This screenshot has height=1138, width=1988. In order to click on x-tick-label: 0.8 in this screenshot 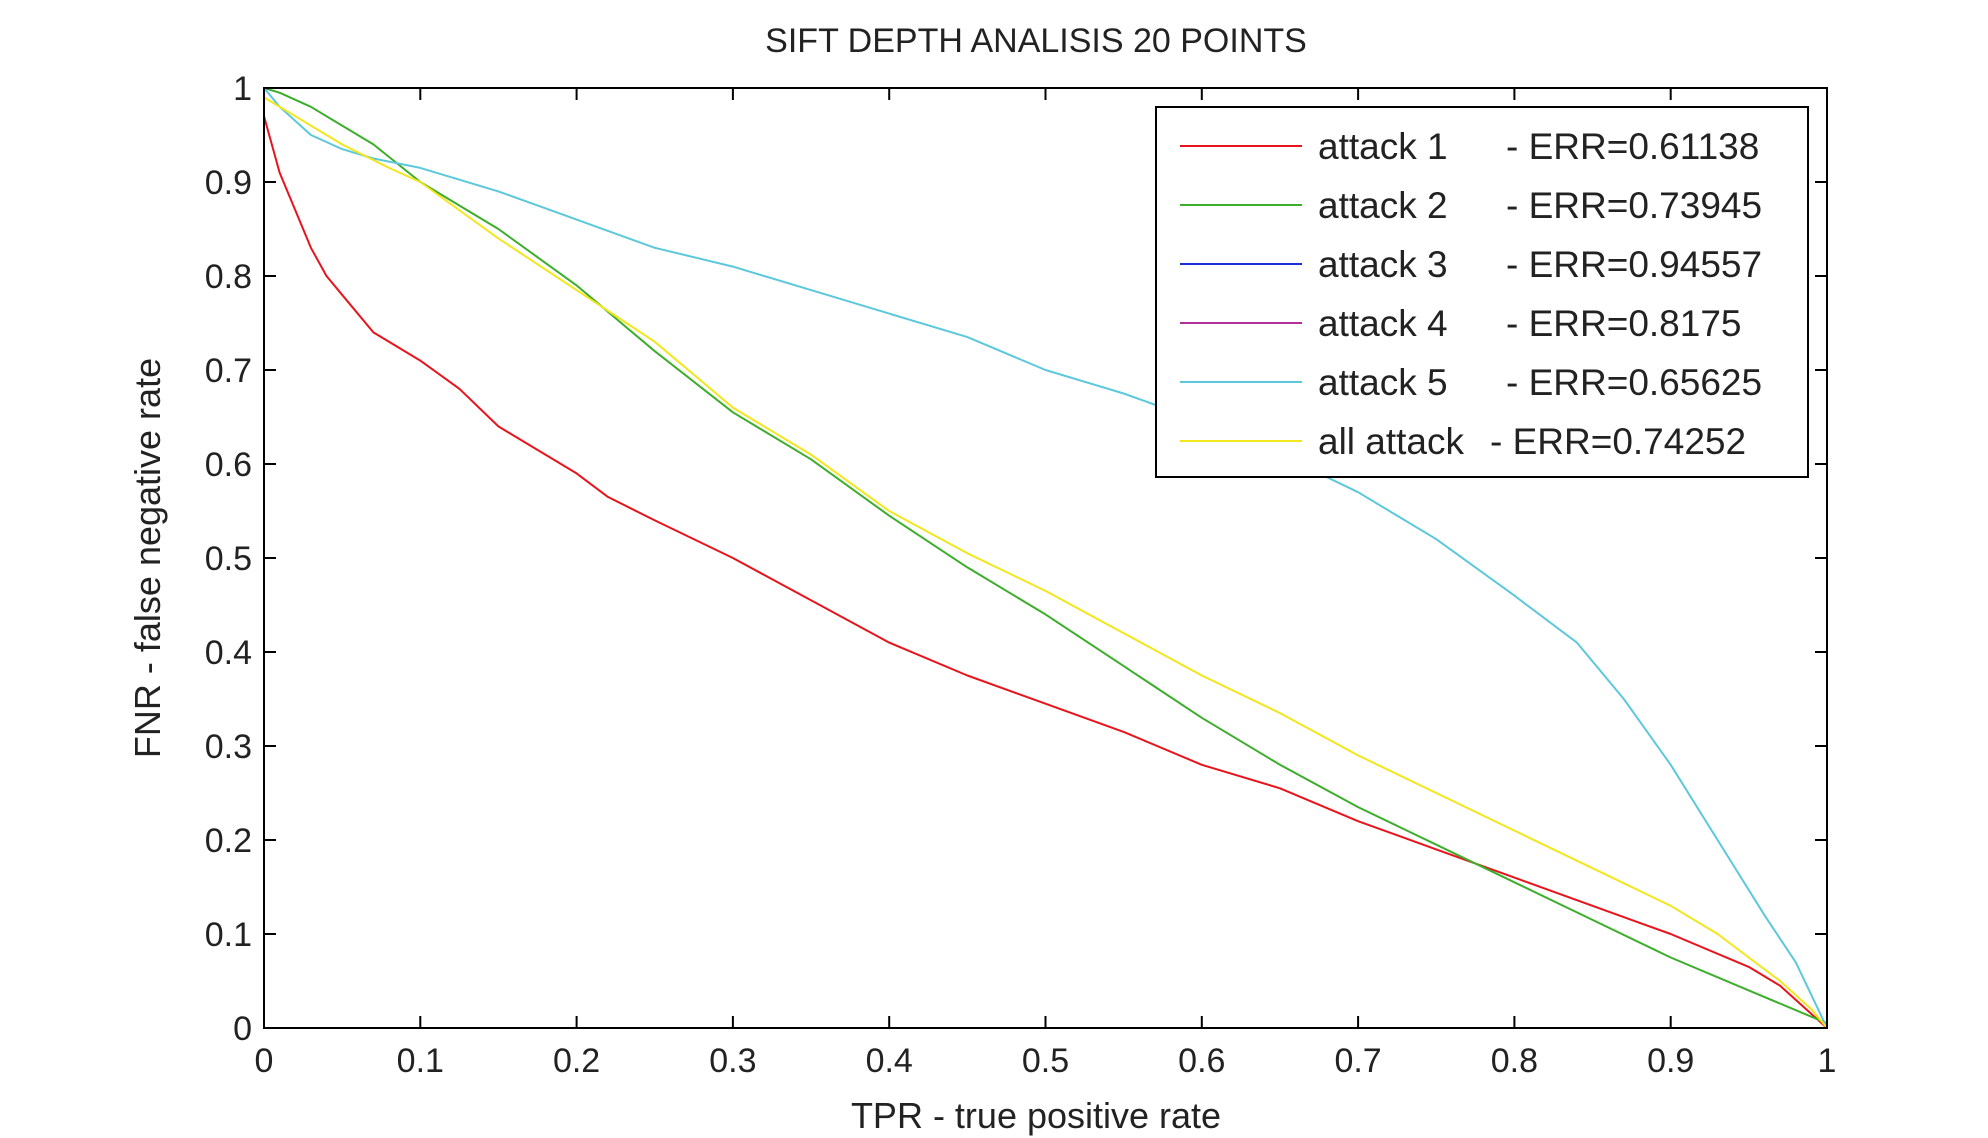, I will do `click(1514, 1061)`.